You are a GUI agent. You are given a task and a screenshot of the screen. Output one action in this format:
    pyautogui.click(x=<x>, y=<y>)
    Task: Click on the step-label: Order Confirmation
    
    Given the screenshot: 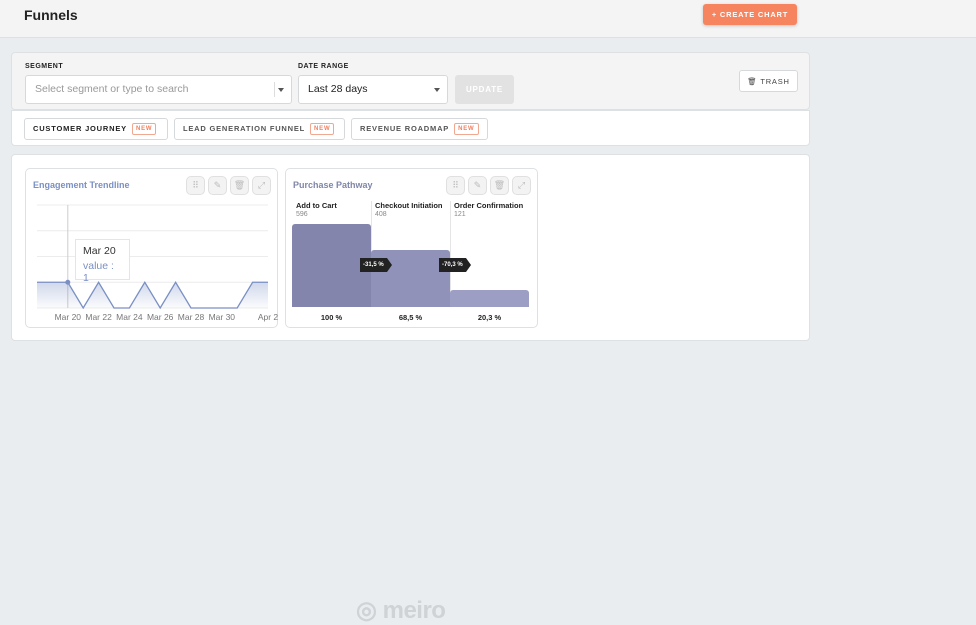 What is the action you would take?
    pyautogui.click(x=489, y=205)
    